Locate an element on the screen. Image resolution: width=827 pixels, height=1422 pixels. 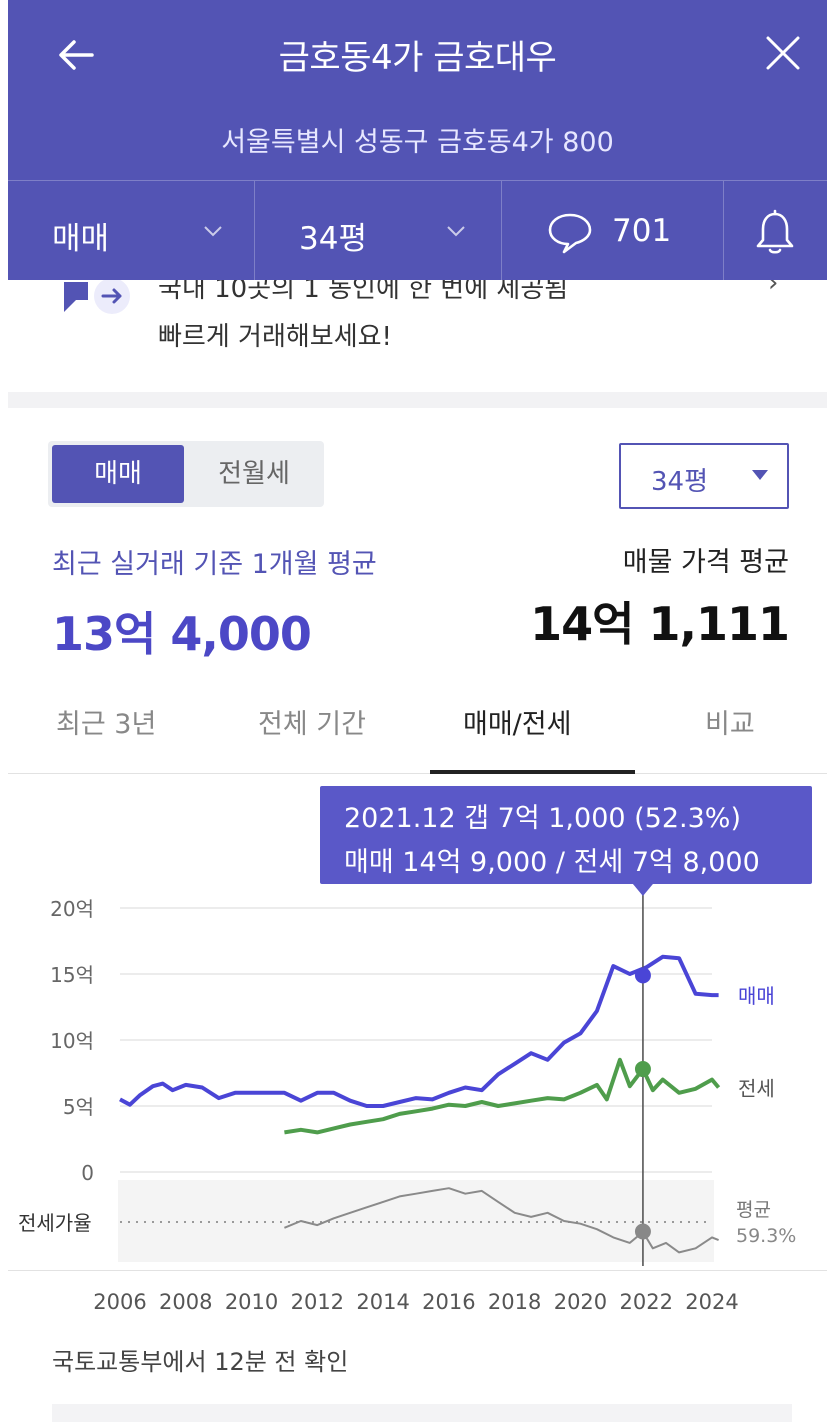
y-tick-label: 15억 is located at coordinates (72, 975).